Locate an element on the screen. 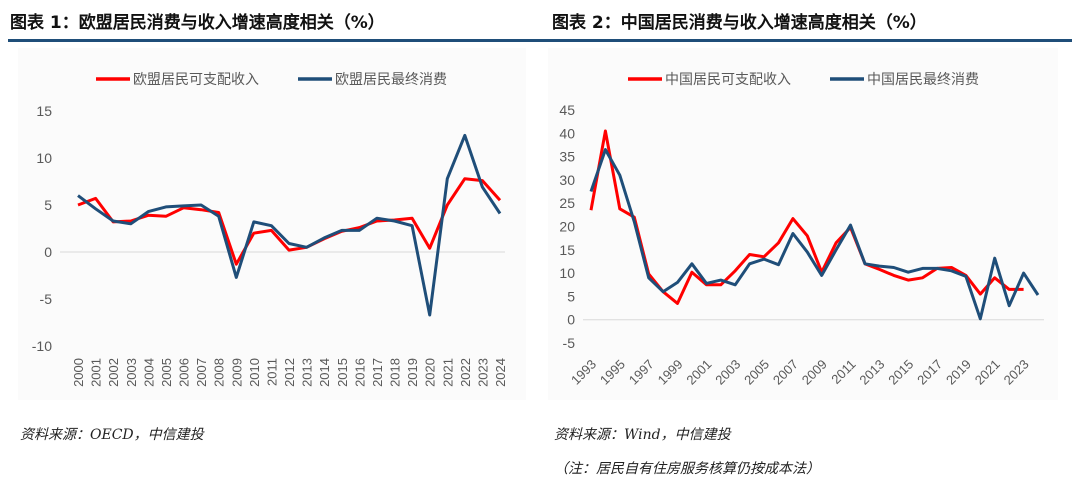  x-tick-label: 2012 is located at coordinates (289, 372).